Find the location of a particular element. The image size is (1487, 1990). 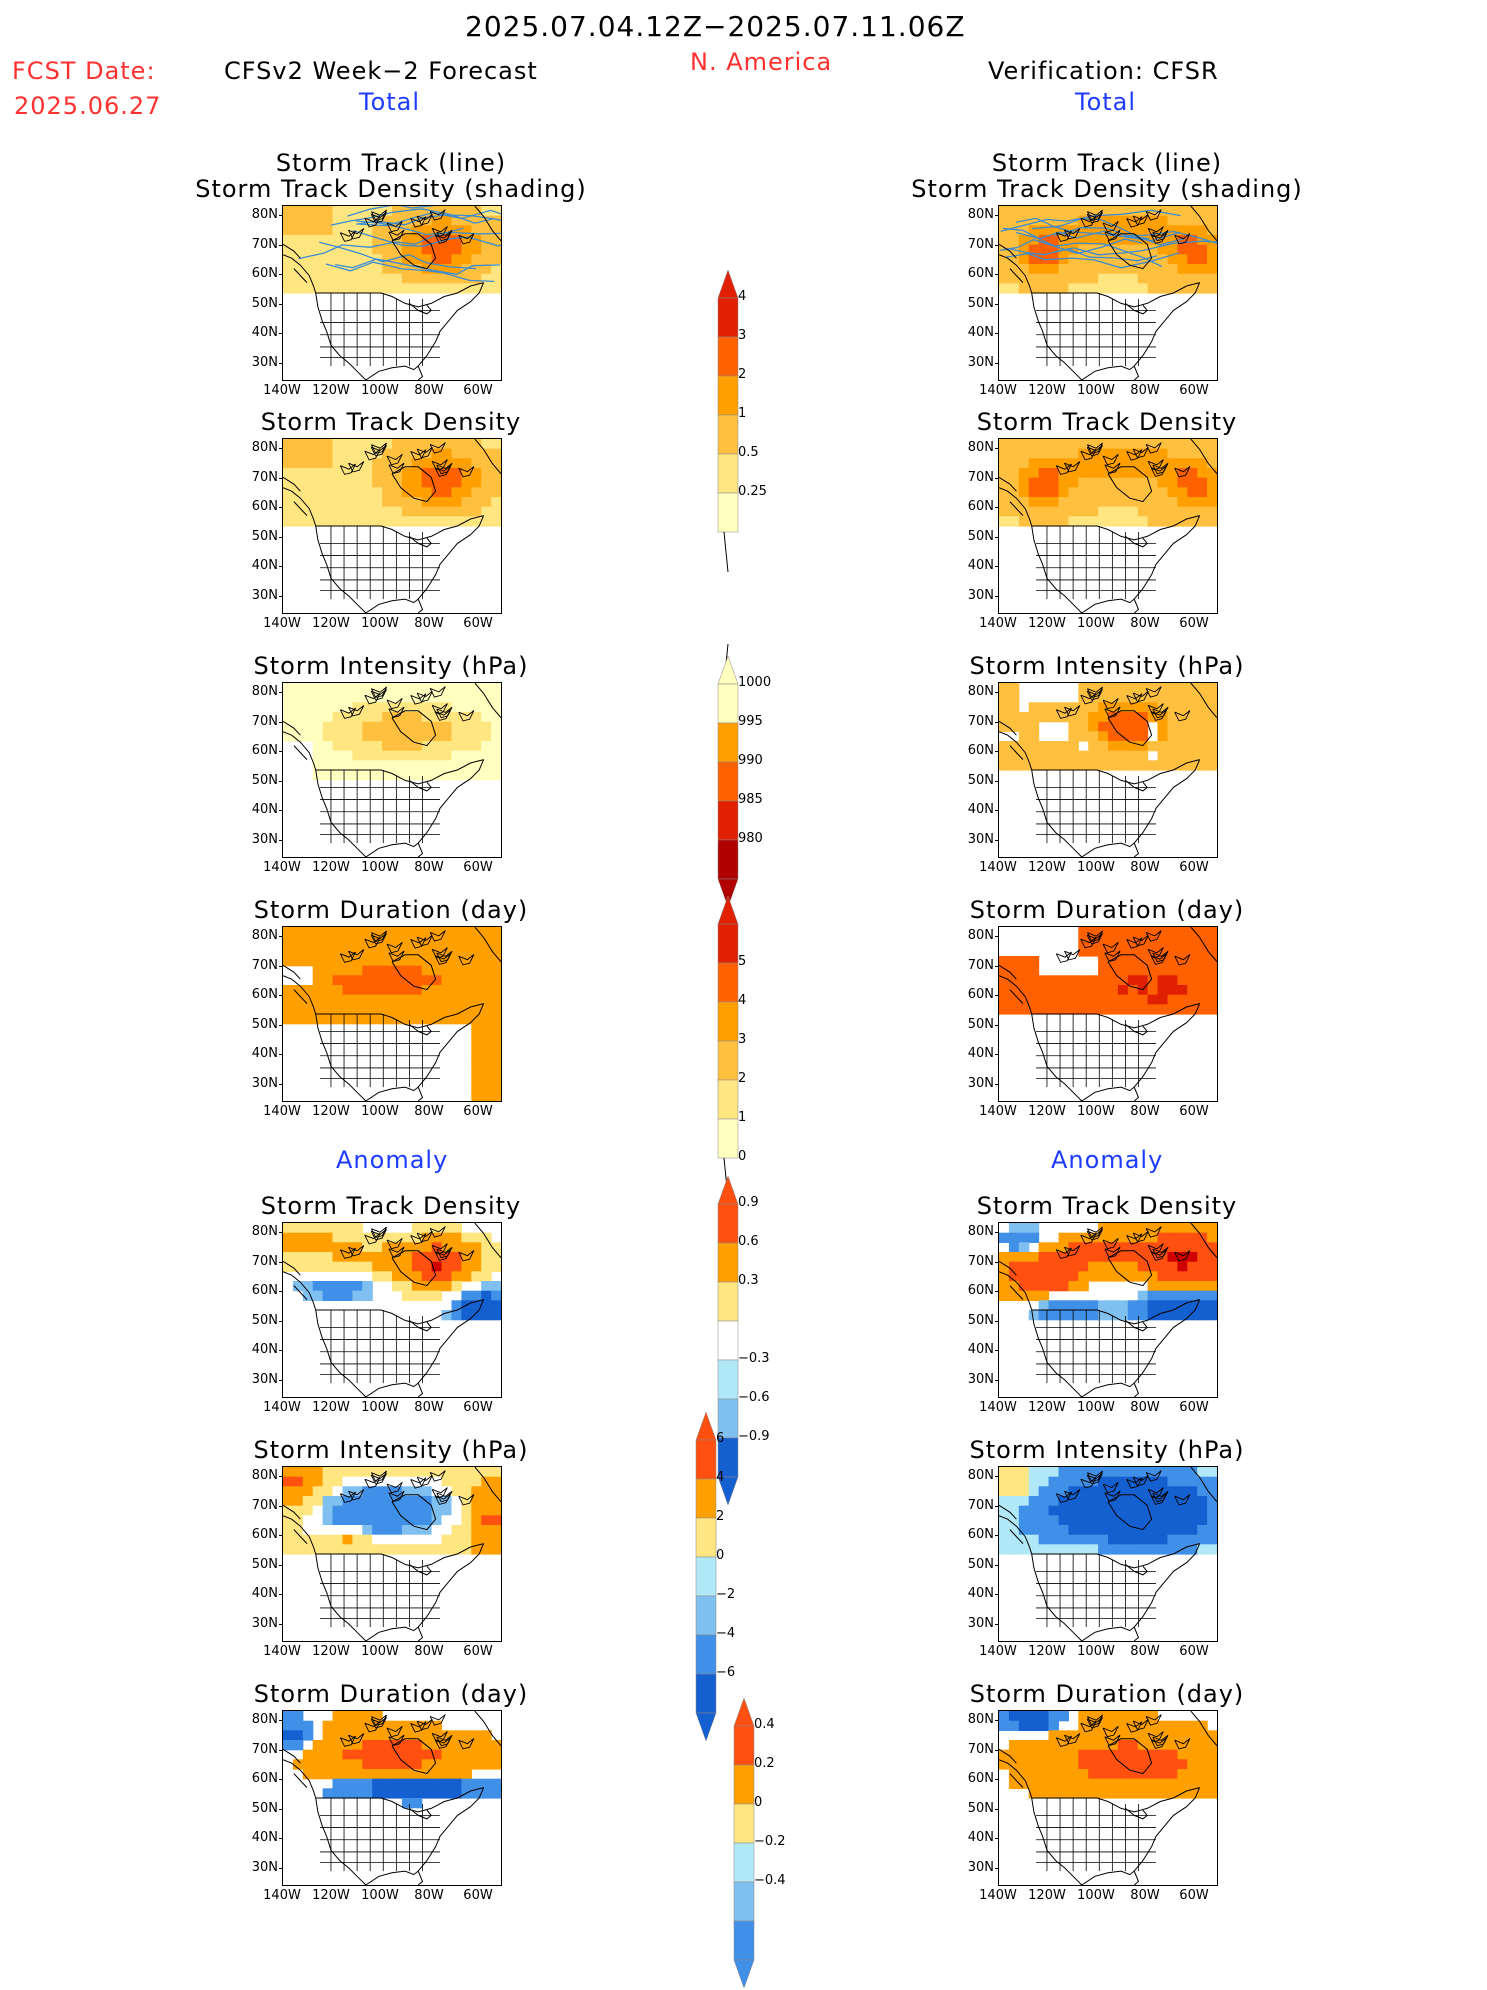

fcst-date-label: FCST Date: is located at coordinates (84, 71).